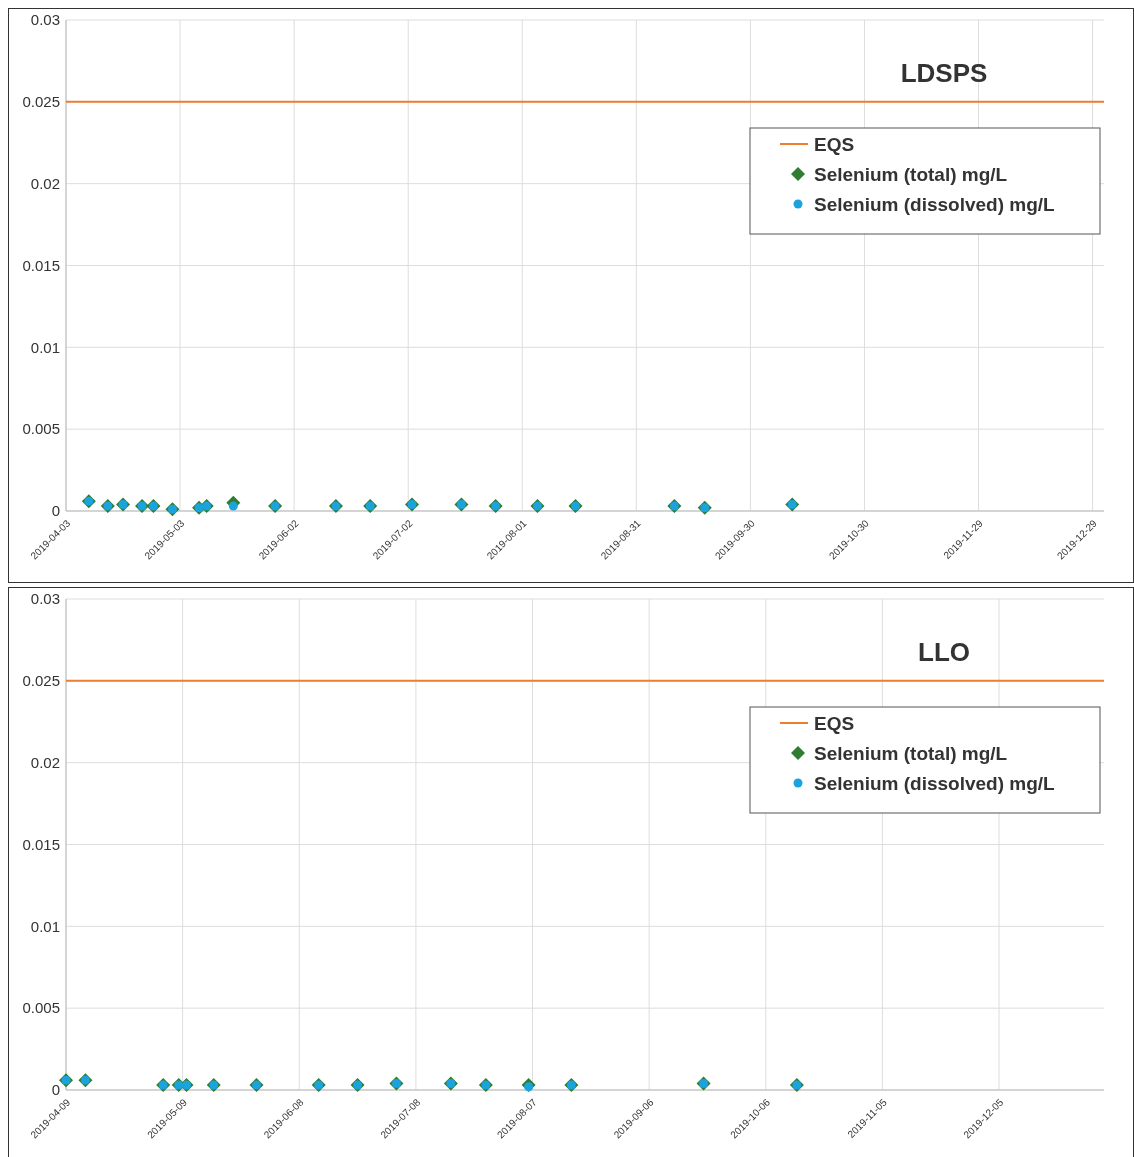  What do you see at coordinates (944, 652) in the screenshot?
I see `text: LLO` at bounding box center [944, 652].